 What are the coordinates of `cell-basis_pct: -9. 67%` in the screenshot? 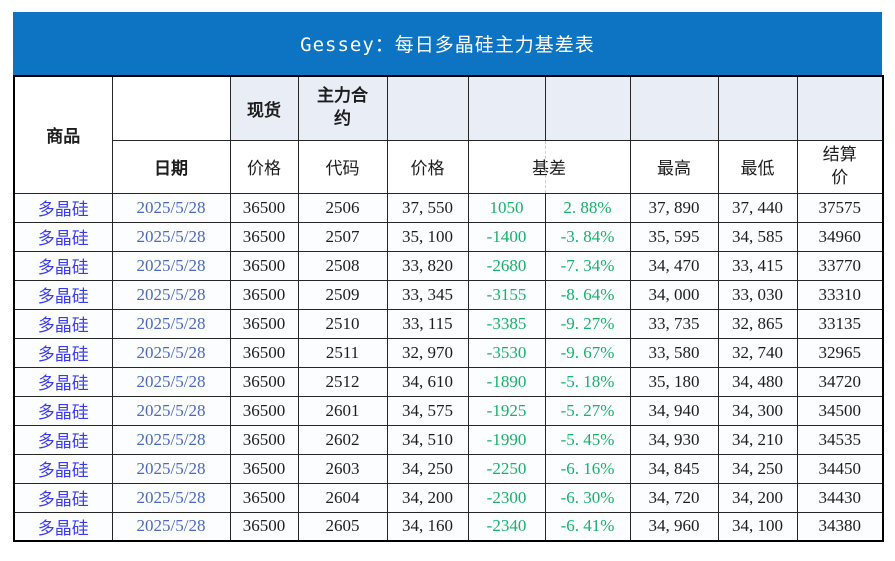 It's located at (587, 352).